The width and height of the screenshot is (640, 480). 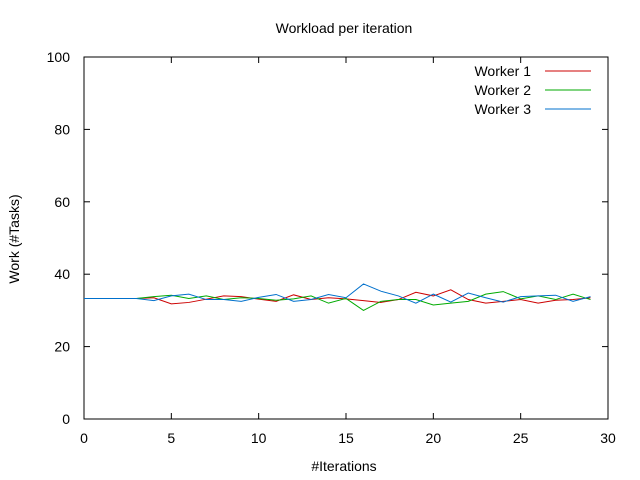 What do you see at coordinates (608, 438) in the screenshot?
I see `x-tick-label: 30` at bounding box center [608, 438].